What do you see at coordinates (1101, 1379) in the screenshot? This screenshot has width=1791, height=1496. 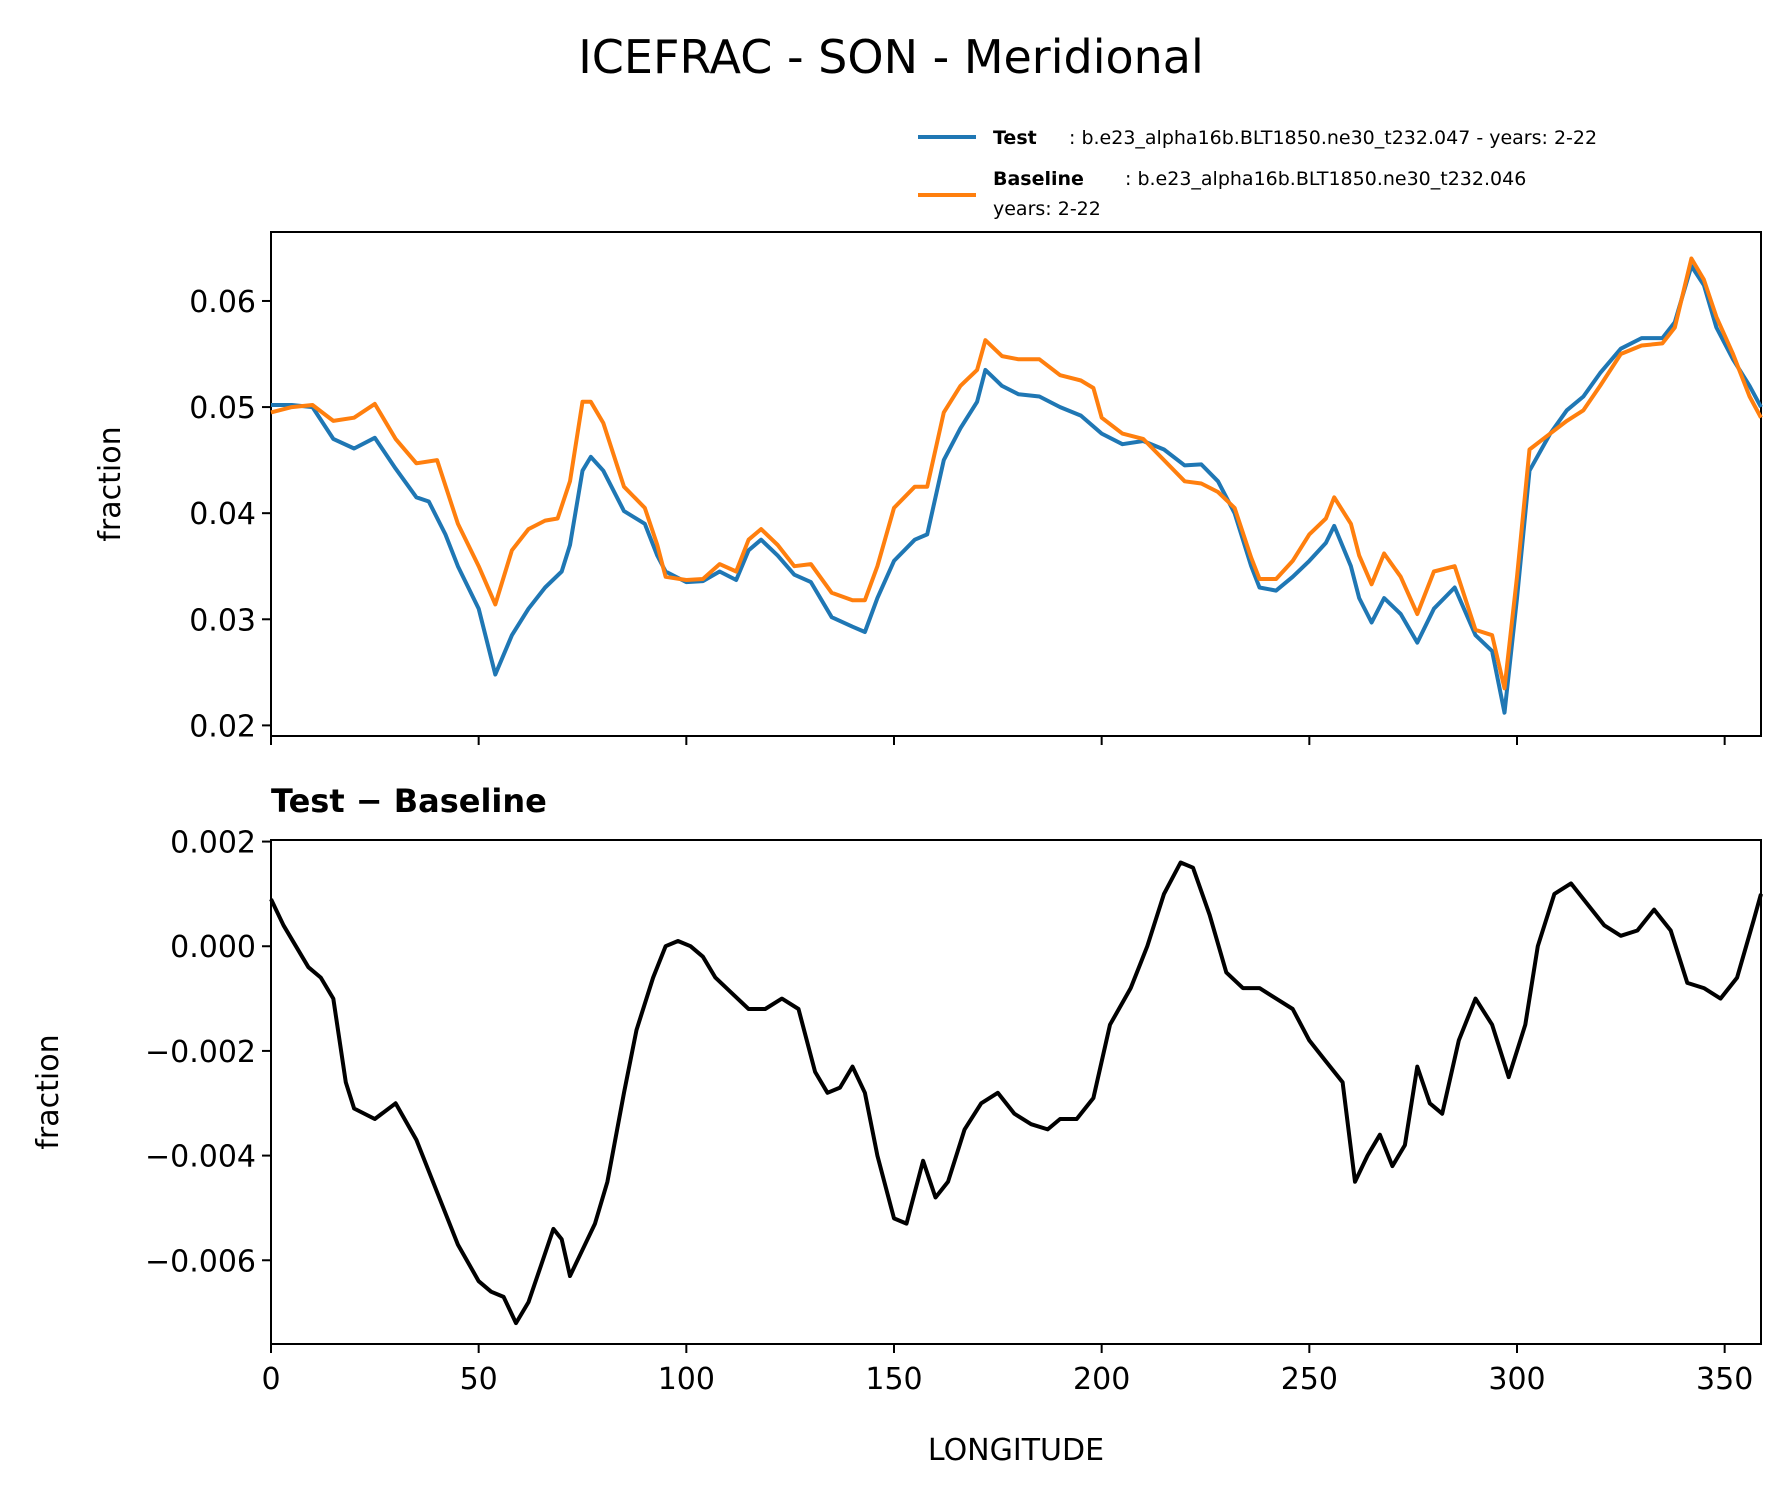 I see `bottom-x-tick-label: 200` at bounding box center [1101, 1379].